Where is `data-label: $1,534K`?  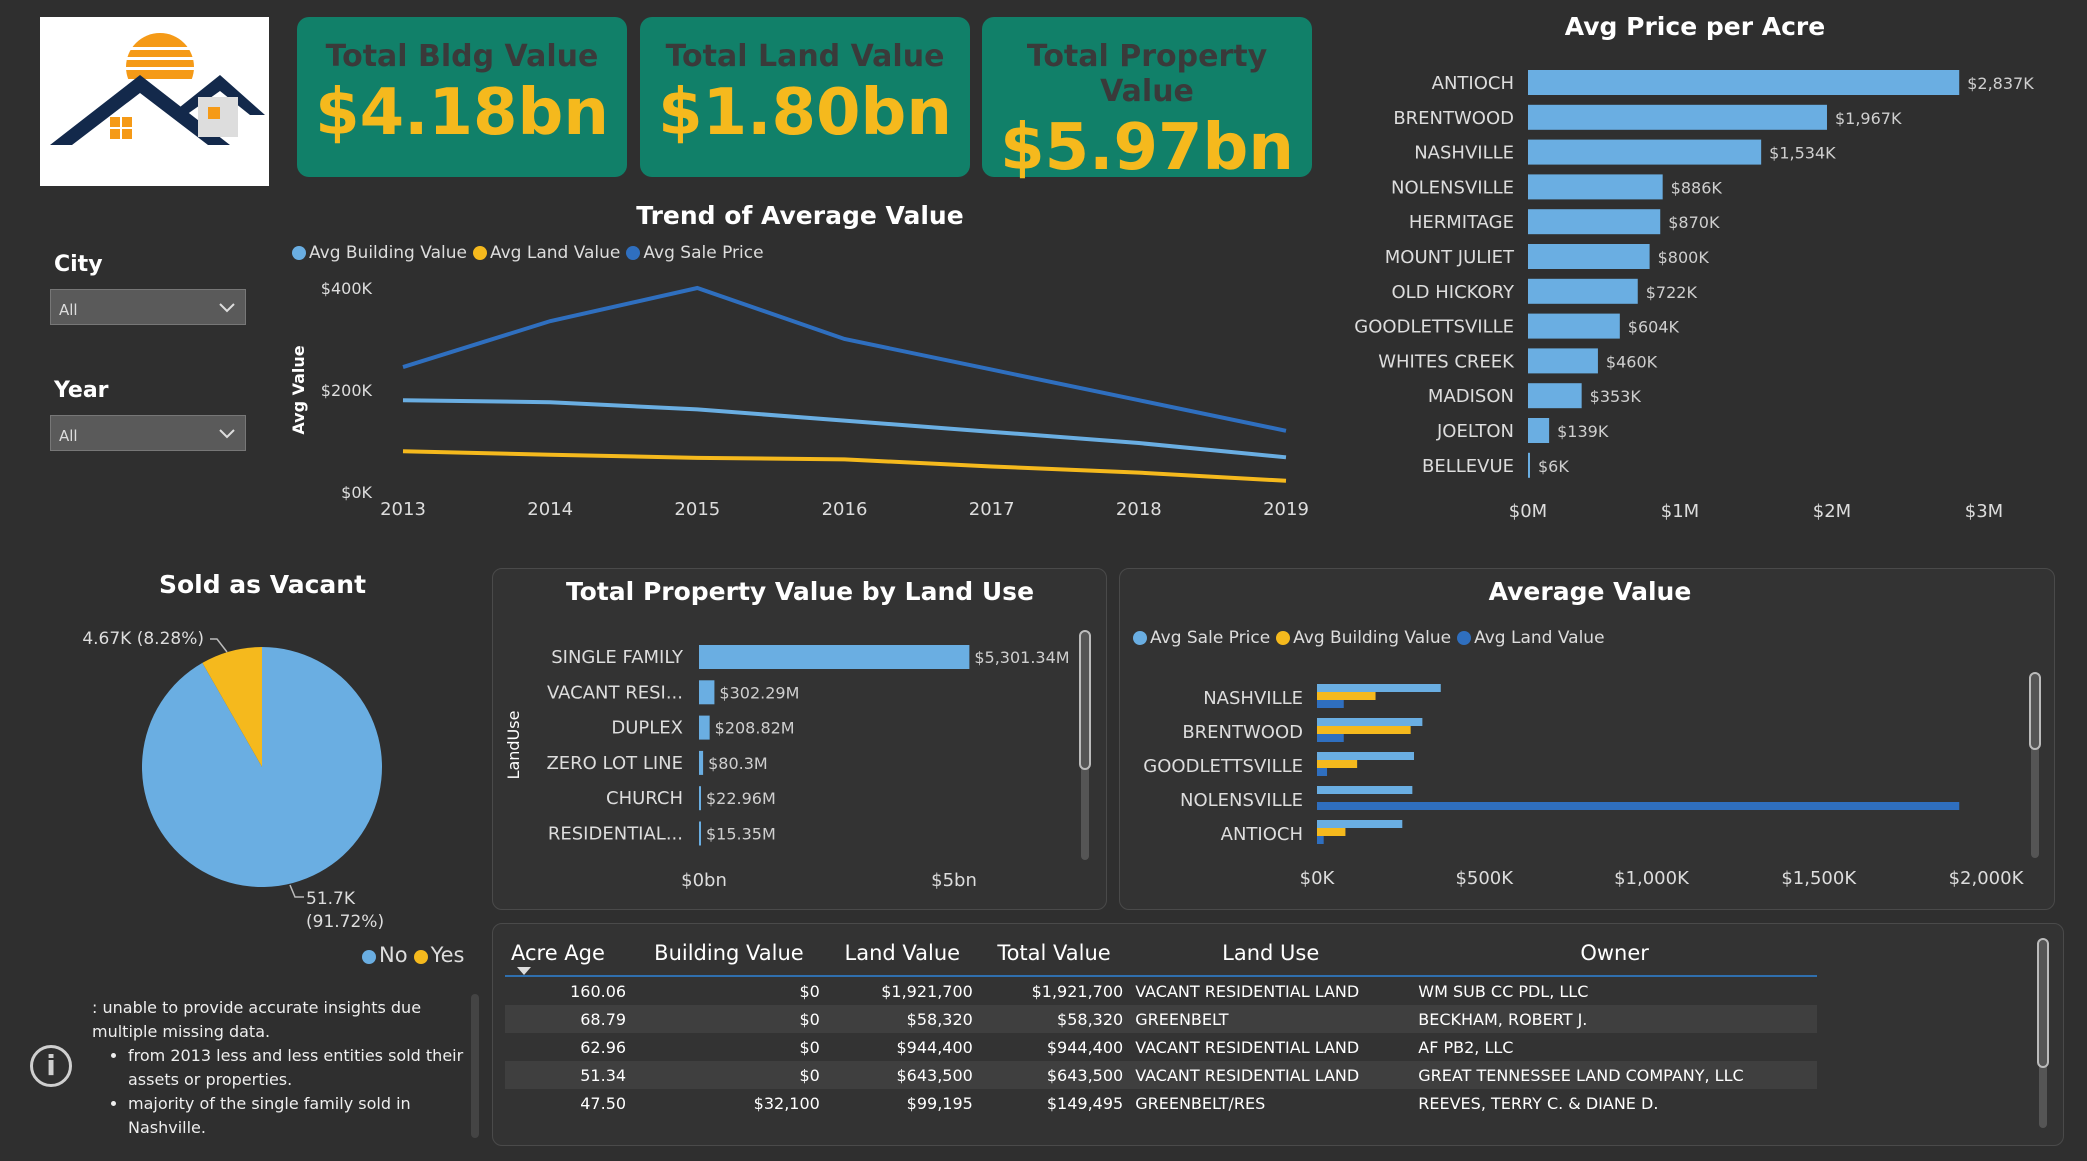
data-label: $1,534K is located at coordinates (1802, 153).